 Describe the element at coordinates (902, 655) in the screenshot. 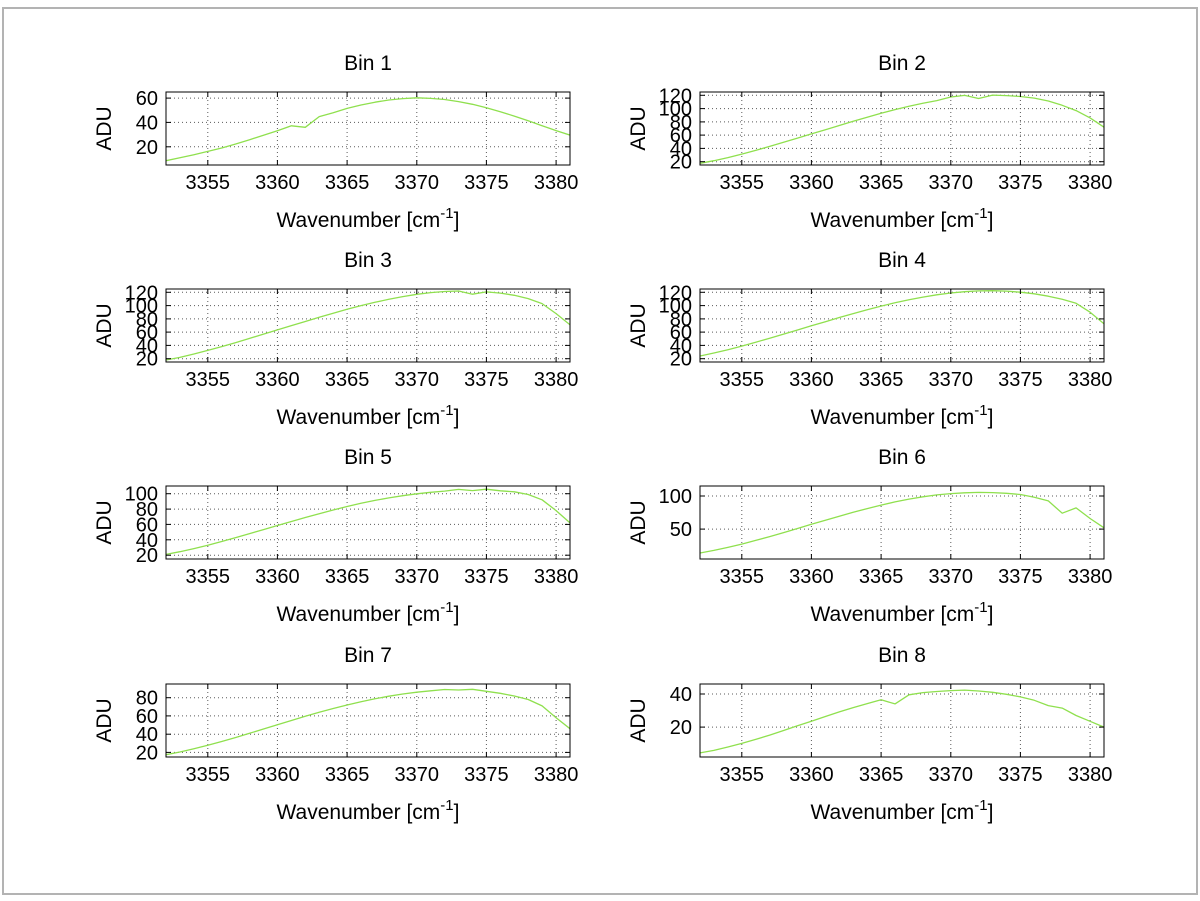

I see `subplot-title: Bin 8` at that location.